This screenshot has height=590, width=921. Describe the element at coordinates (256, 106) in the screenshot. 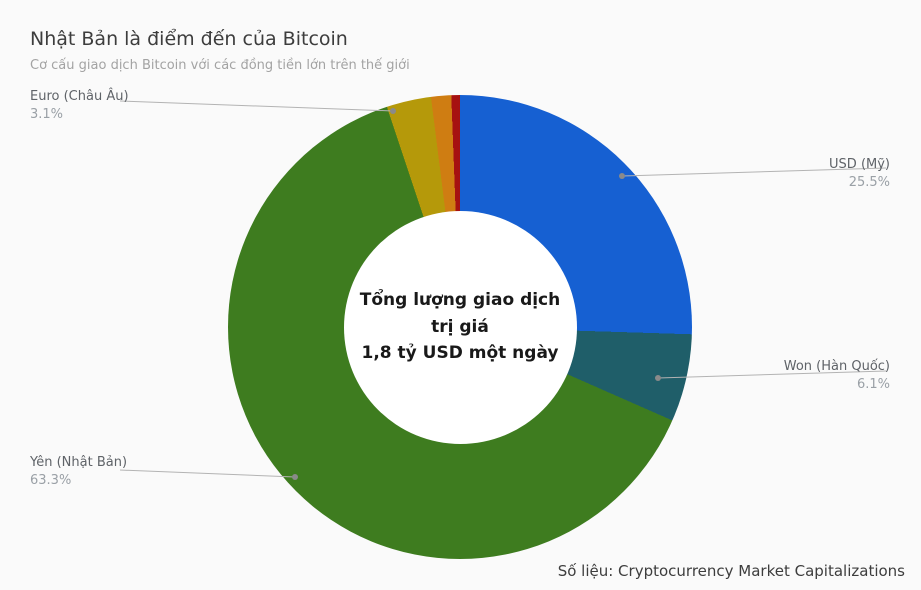

I see `leader-line-euro` at that location.